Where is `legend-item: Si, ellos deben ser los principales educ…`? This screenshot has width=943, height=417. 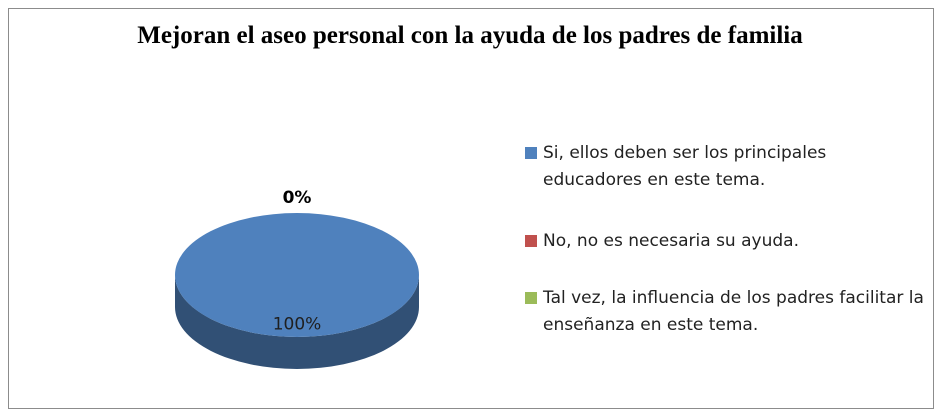
legend-item: Si, ellos deben ser los principales educ… is located at coordinates (725, 167).